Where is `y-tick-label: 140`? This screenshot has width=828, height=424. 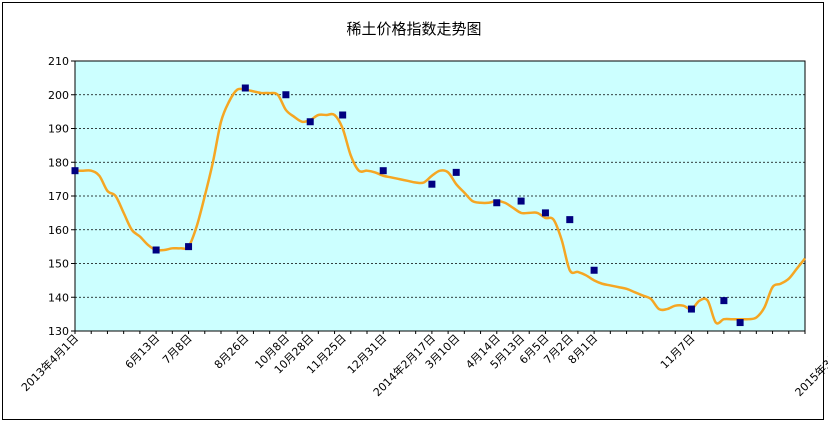 y-tick-label: 140 is located at coordinates (58, 297).